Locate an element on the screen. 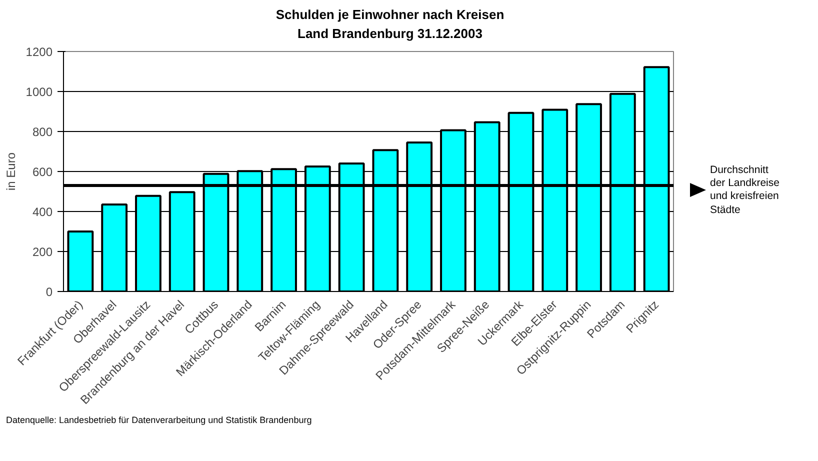  y-tick-label: 200 is located at coordinates (42, 252).